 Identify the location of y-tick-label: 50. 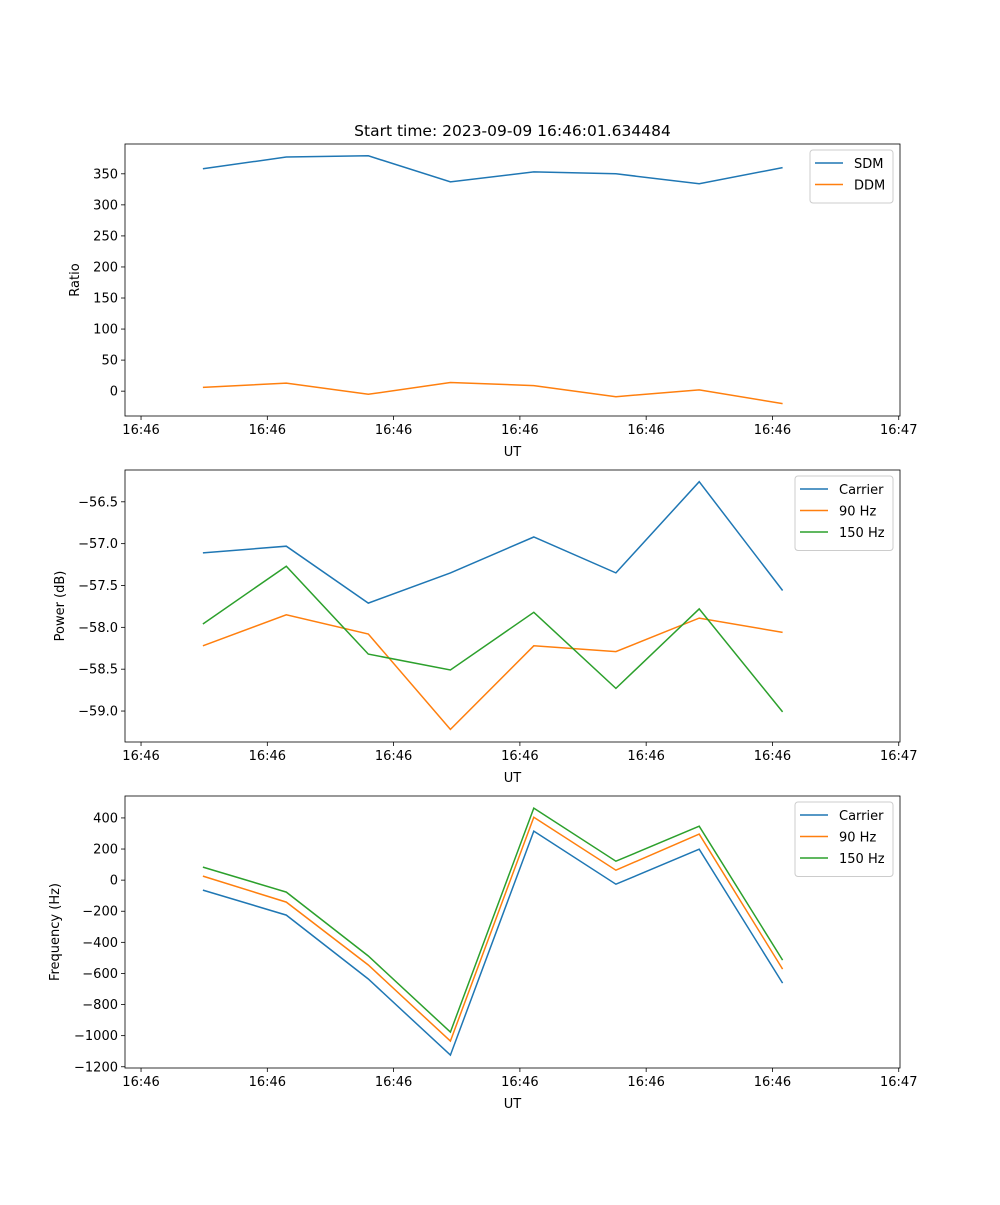
(109, 361).